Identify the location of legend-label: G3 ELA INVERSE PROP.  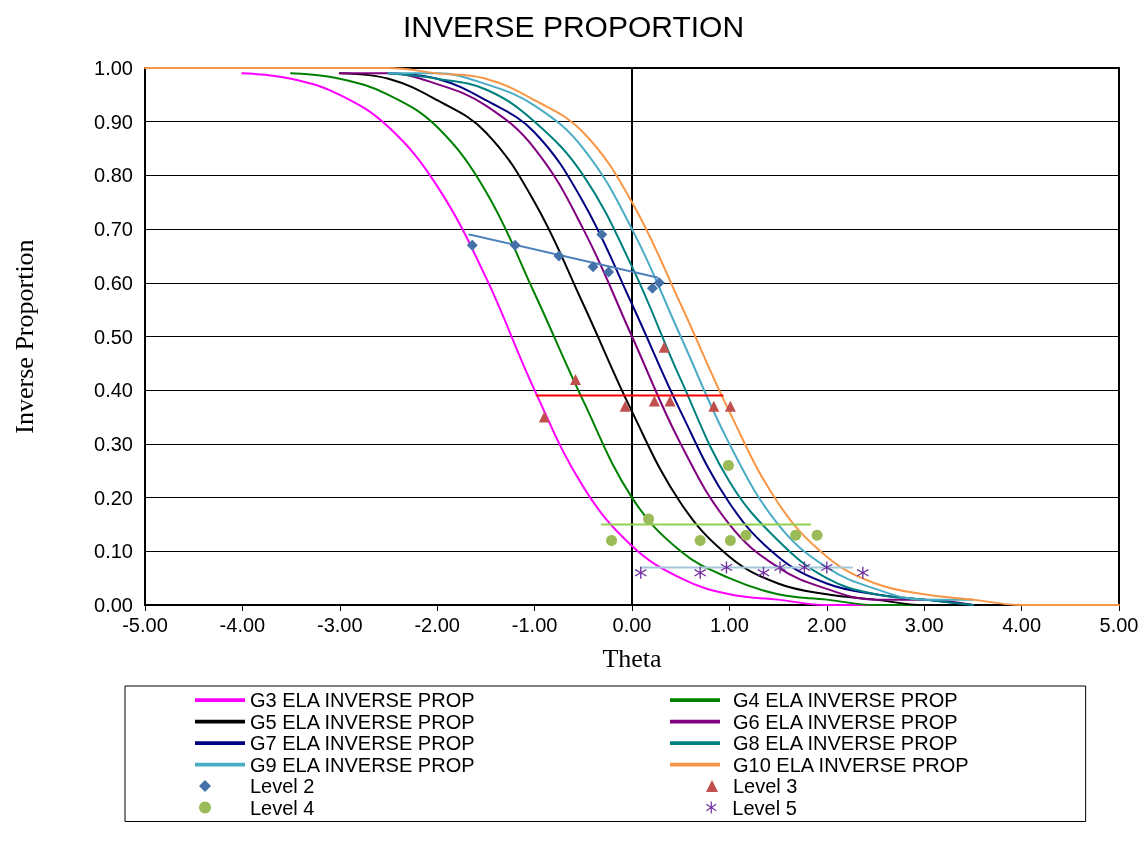
(362, 700).